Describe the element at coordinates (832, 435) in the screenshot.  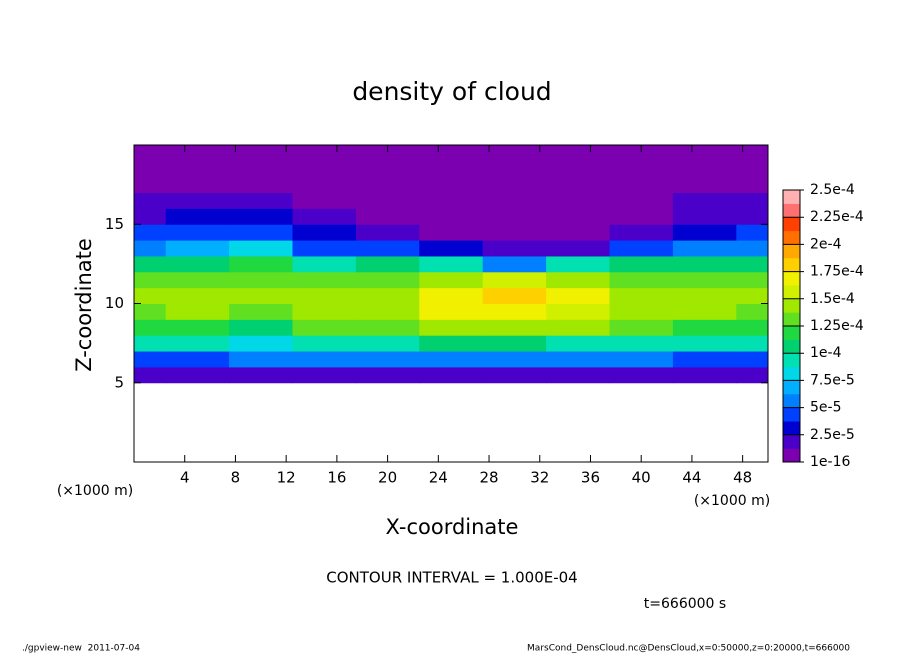
I see `colorbar-label: 2.5e-5` at that location.